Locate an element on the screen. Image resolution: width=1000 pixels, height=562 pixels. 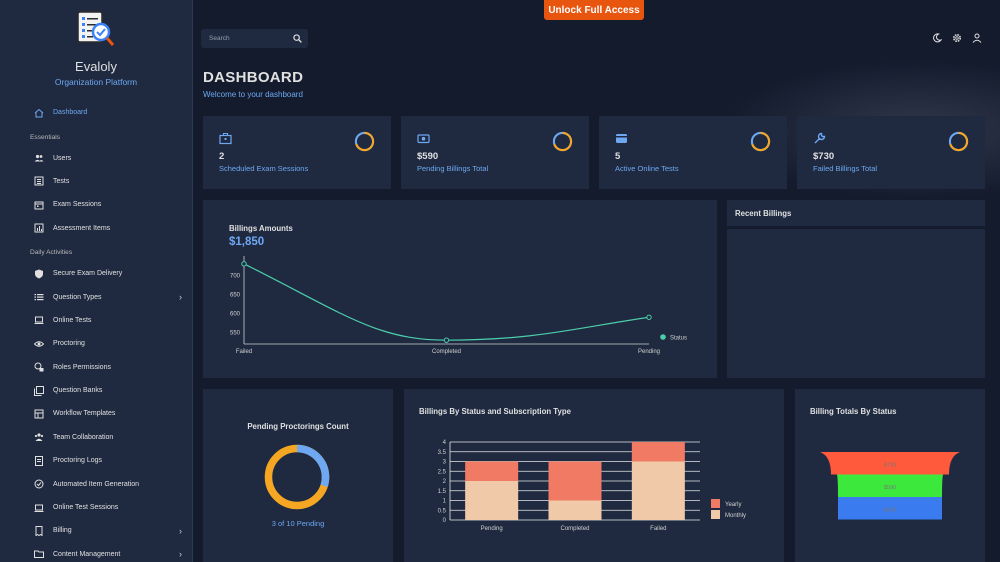
funnel-segment-failed is located at coordinates (890, 463).